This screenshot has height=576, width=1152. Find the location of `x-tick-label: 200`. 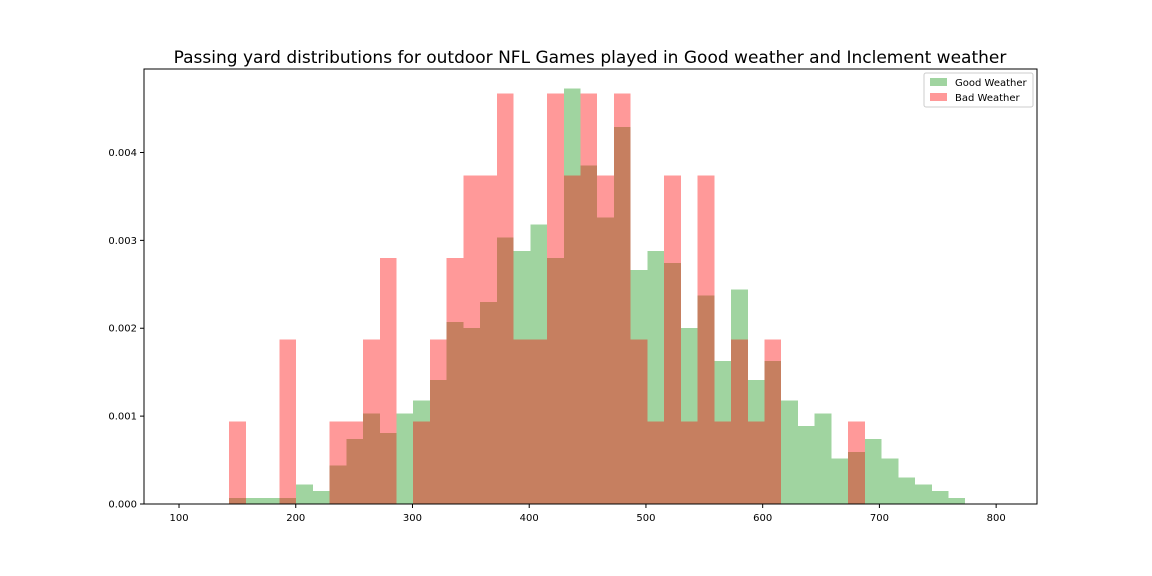

x-tick-label: 200 is located at coordinates (295, 518).